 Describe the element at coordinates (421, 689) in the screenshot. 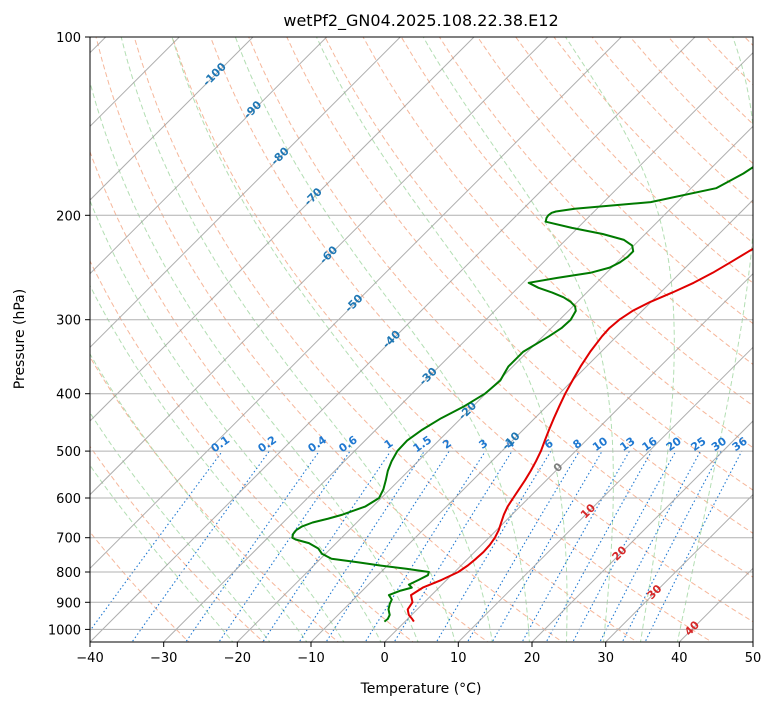

I see `x-axis-label: Temperature (°C)` at that location.